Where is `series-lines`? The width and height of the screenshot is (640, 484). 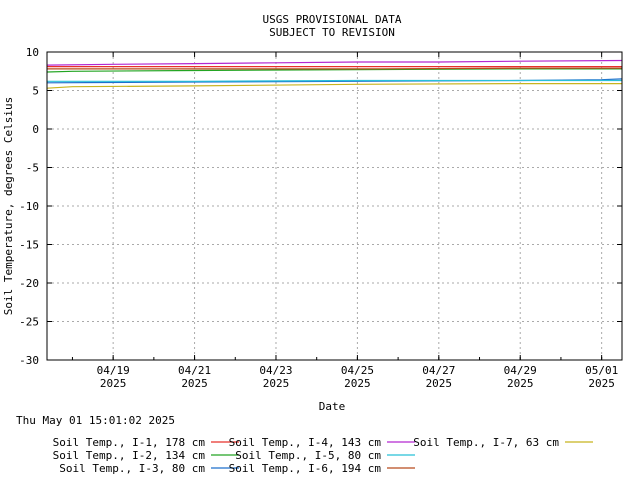
series-lines is located at coordinates (334, 74).